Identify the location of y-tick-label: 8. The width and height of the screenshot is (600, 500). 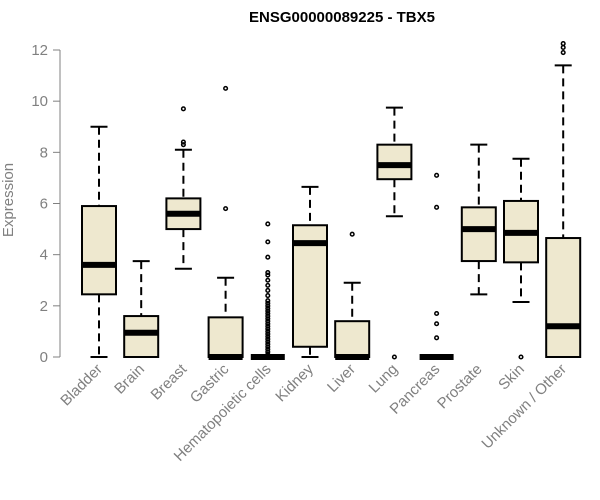
(44, 152).